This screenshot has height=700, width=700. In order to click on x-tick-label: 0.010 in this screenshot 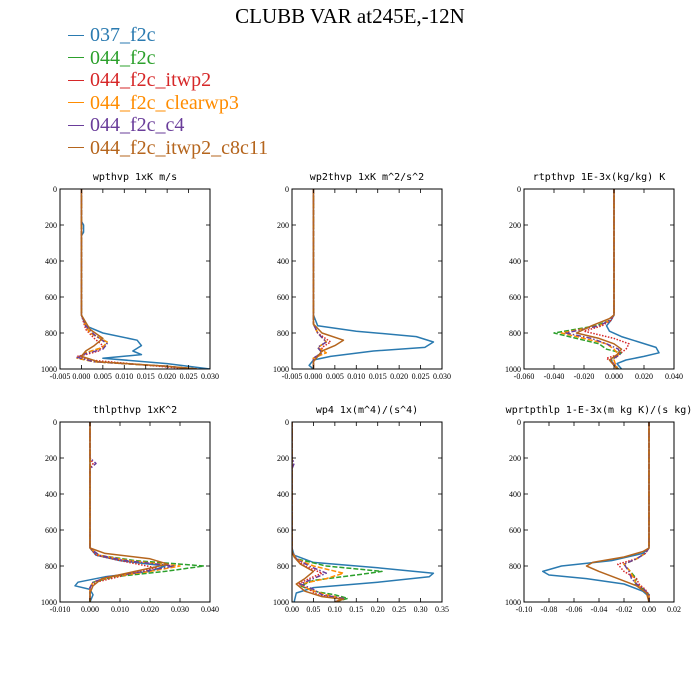, I will do `click(356, 376)`.